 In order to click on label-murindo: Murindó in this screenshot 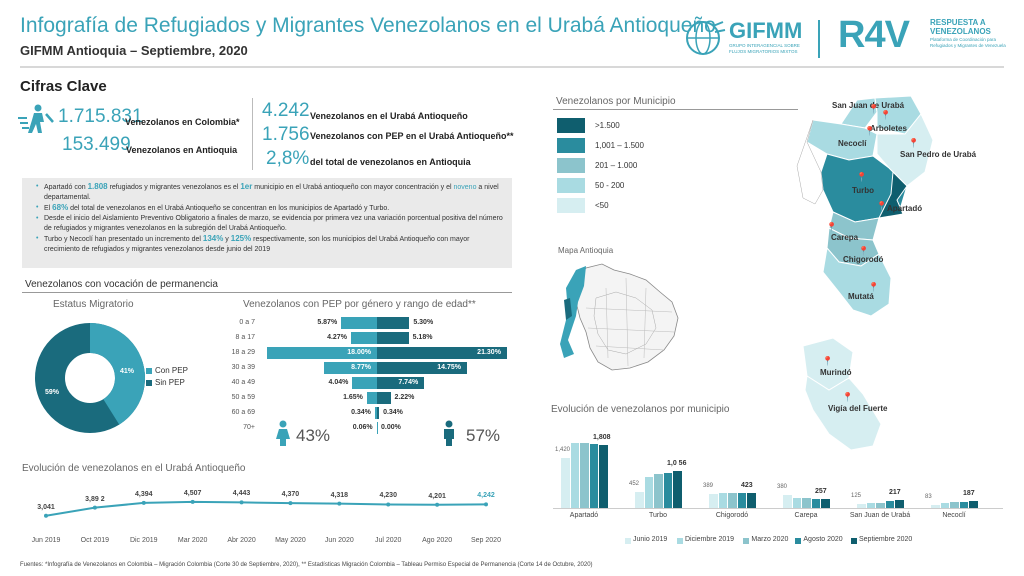, I will do `click(836, 372)`.